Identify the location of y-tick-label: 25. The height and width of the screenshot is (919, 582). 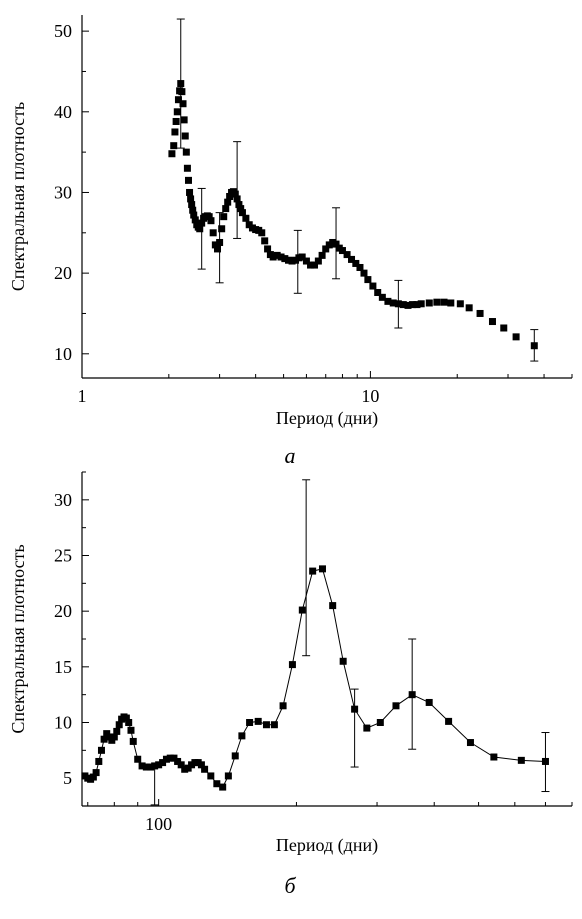
(63, 556).